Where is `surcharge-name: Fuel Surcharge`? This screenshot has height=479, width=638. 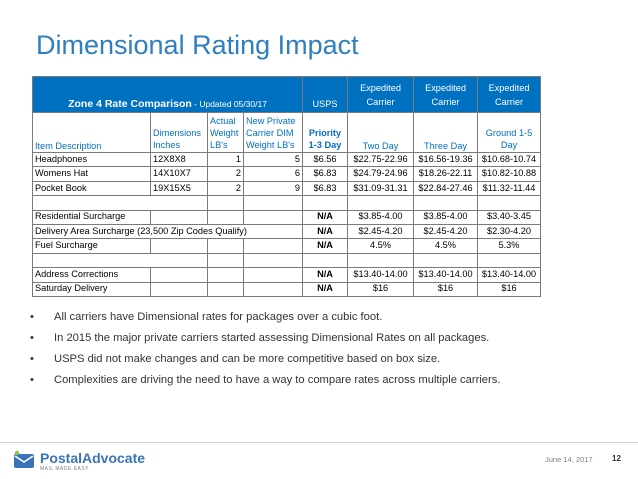
surcharge-name: Fuel Surcharge is located at coordinates (91, 246).